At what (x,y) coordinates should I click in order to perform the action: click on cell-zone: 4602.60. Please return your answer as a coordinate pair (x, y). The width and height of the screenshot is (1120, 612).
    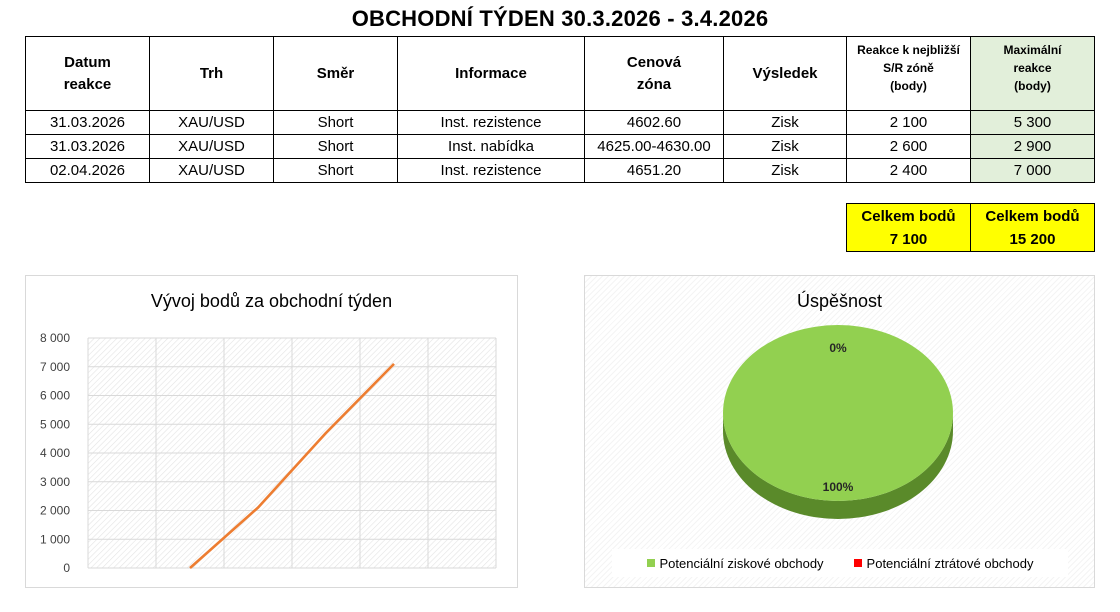
    Looking at the image, I should click on (654, 122).